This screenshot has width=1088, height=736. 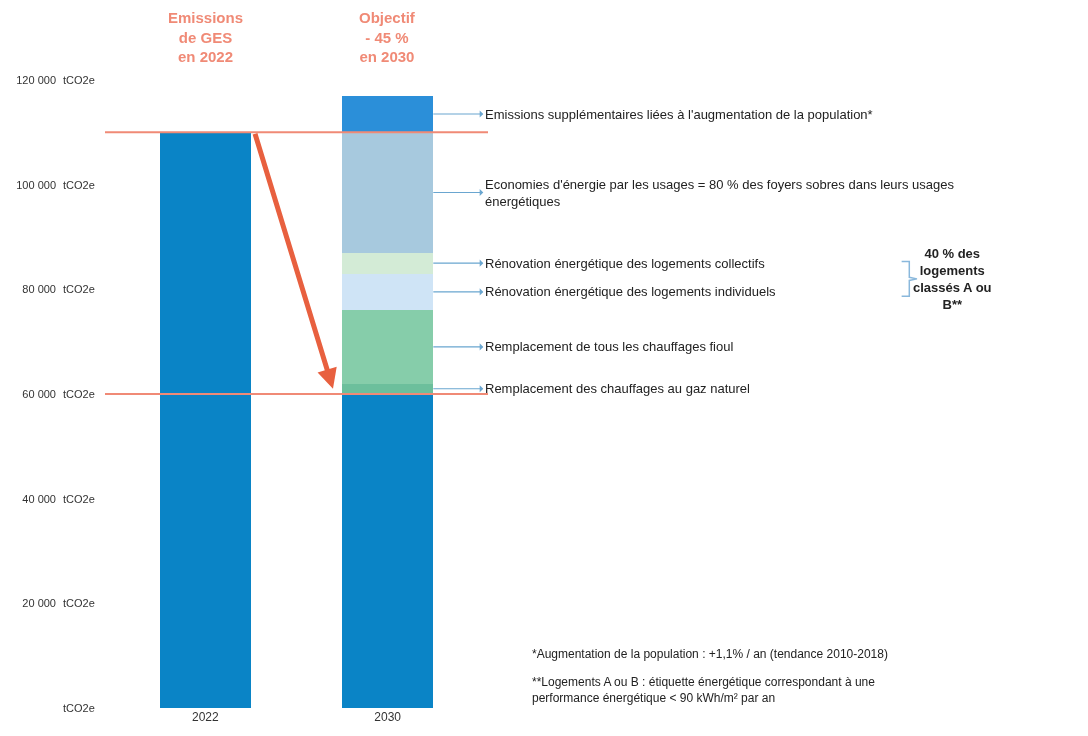 What do you see at coordinates (388, 717) in the screenshot?
I see `x-tick-label: 2030` at bounding box center [388, 717].